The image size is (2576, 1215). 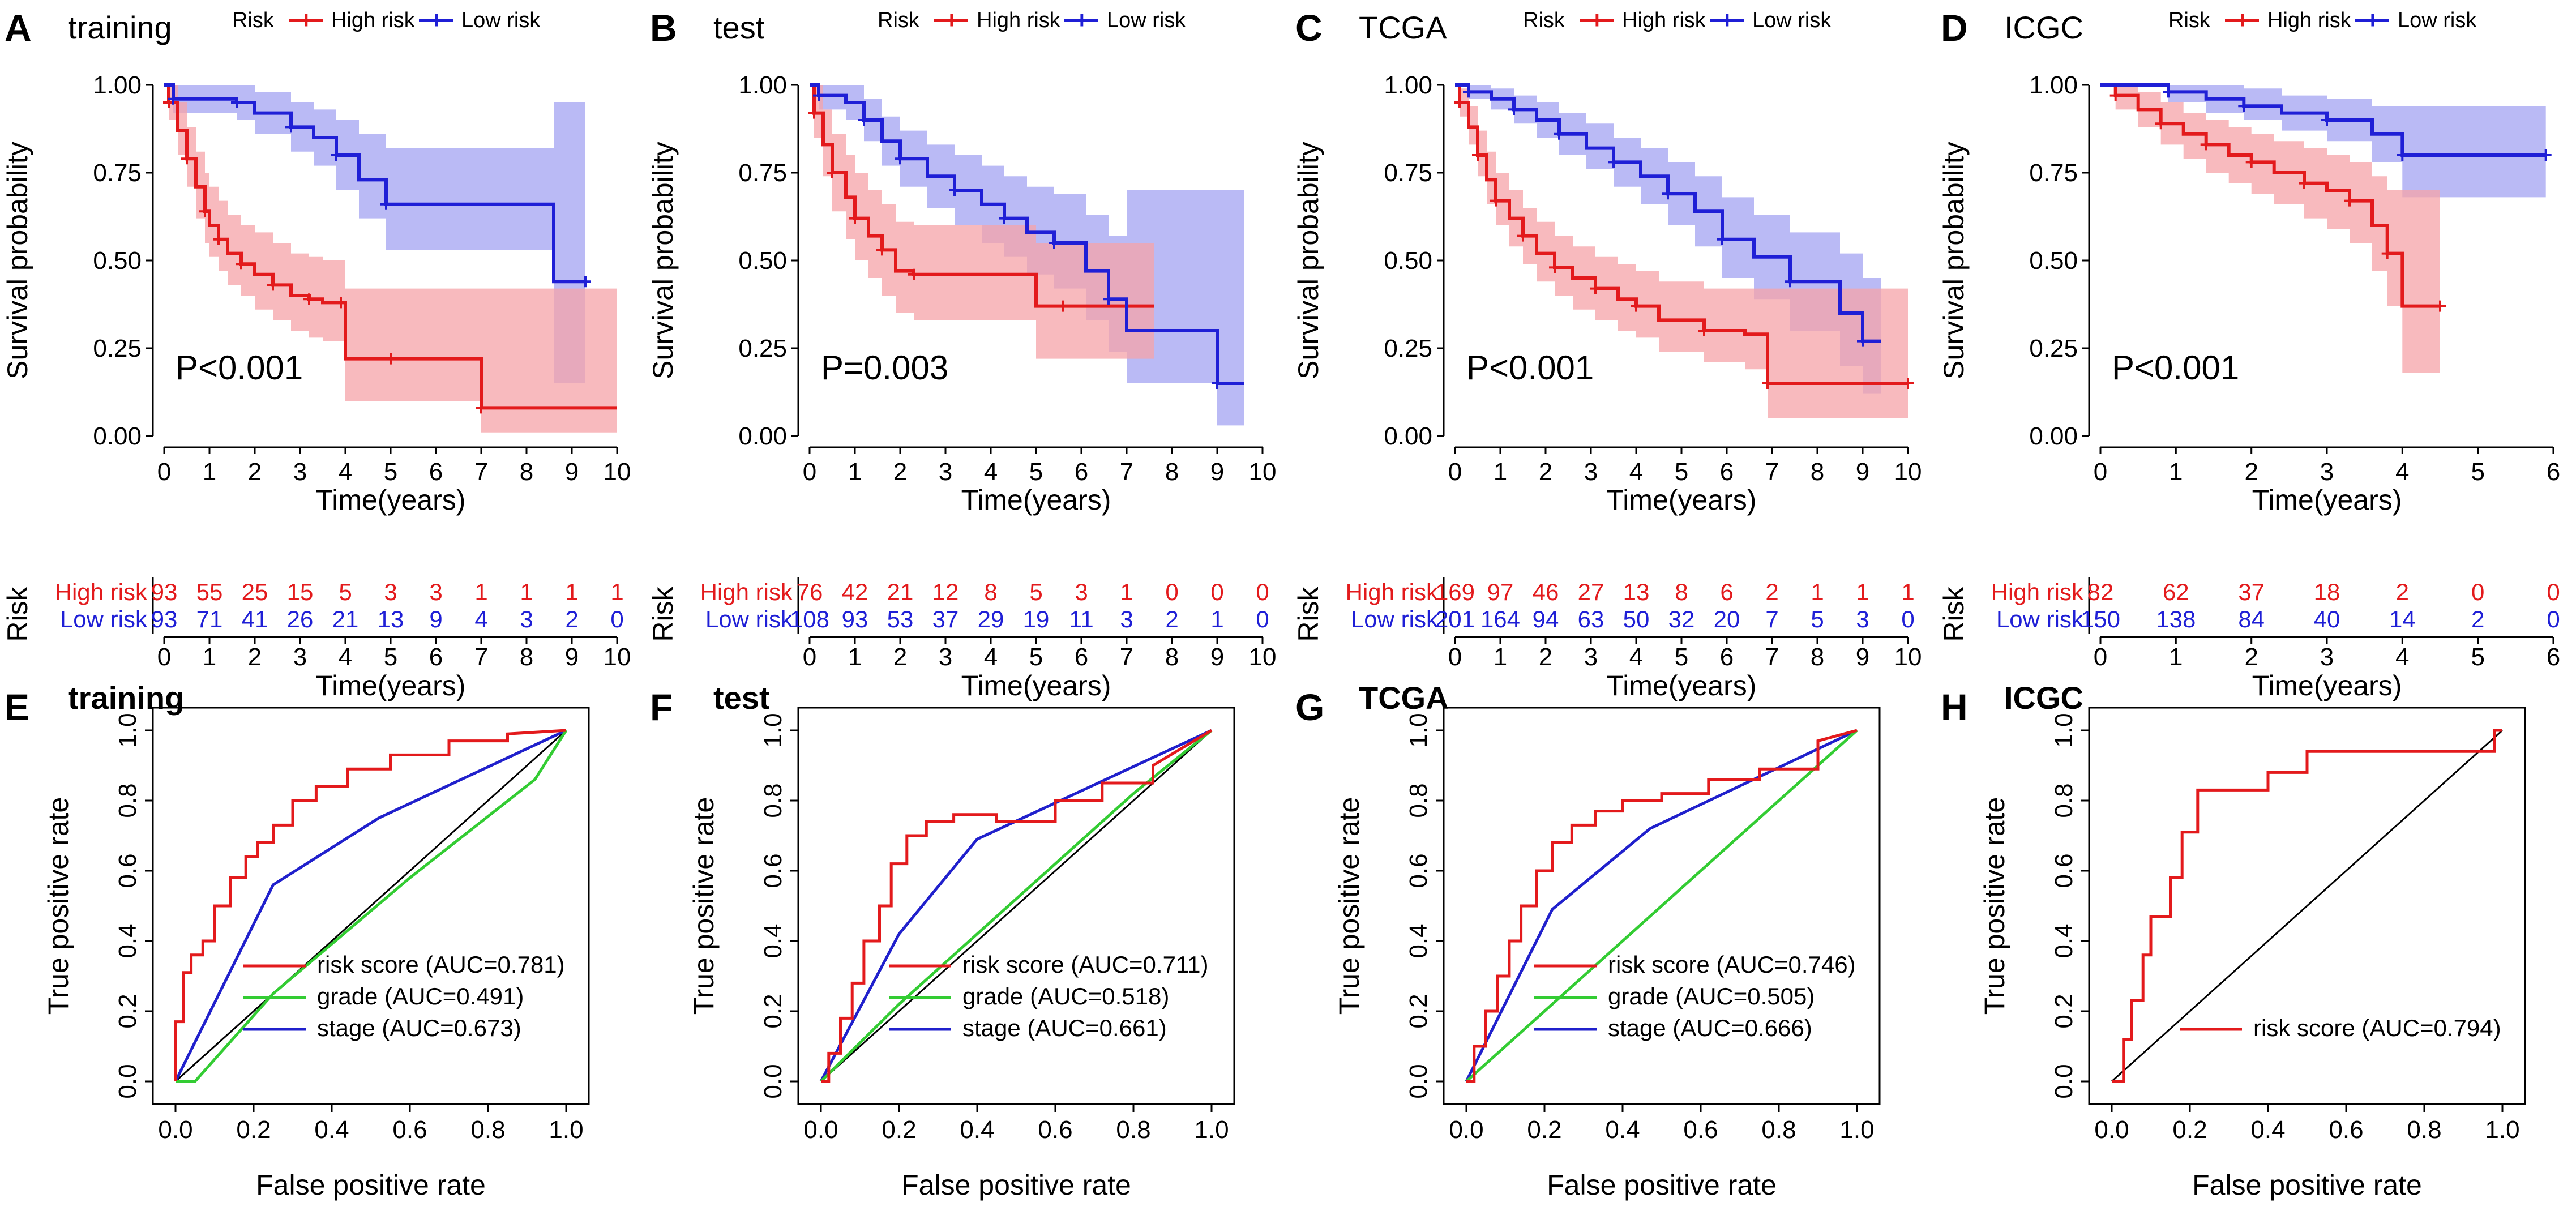 What do you see at coordinates (1636, 619) in the screenshot?
I see `risk-count-low: 50` at bounding box center [1636, 619].